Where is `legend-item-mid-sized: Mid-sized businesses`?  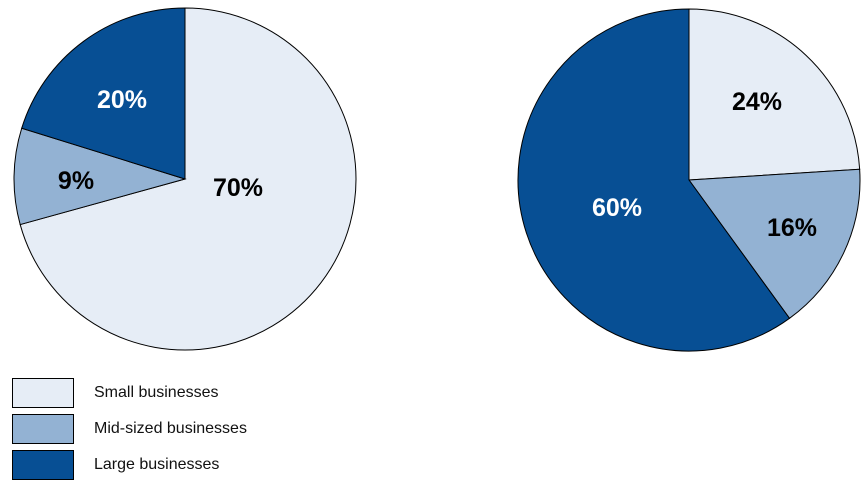 legend-item-mid-sized: Mid-sized businesses is located at coordinates (129, 429).